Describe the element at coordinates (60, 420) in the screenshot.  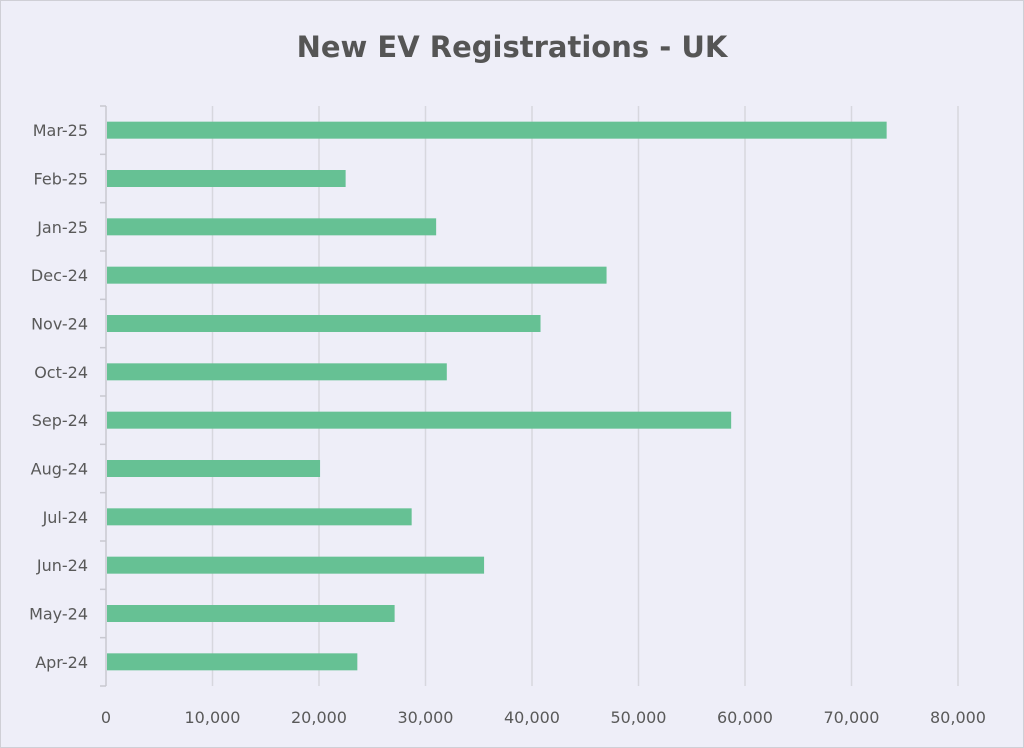
I see `y-tick-label: Sep-24` at that location.